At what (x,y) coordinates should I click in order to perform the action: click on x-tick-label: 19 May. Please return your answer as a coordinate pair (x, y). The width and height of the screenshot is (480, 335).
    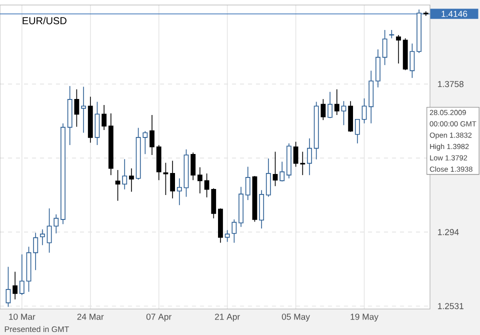
    Looking at the image, I should click on (364, 318).